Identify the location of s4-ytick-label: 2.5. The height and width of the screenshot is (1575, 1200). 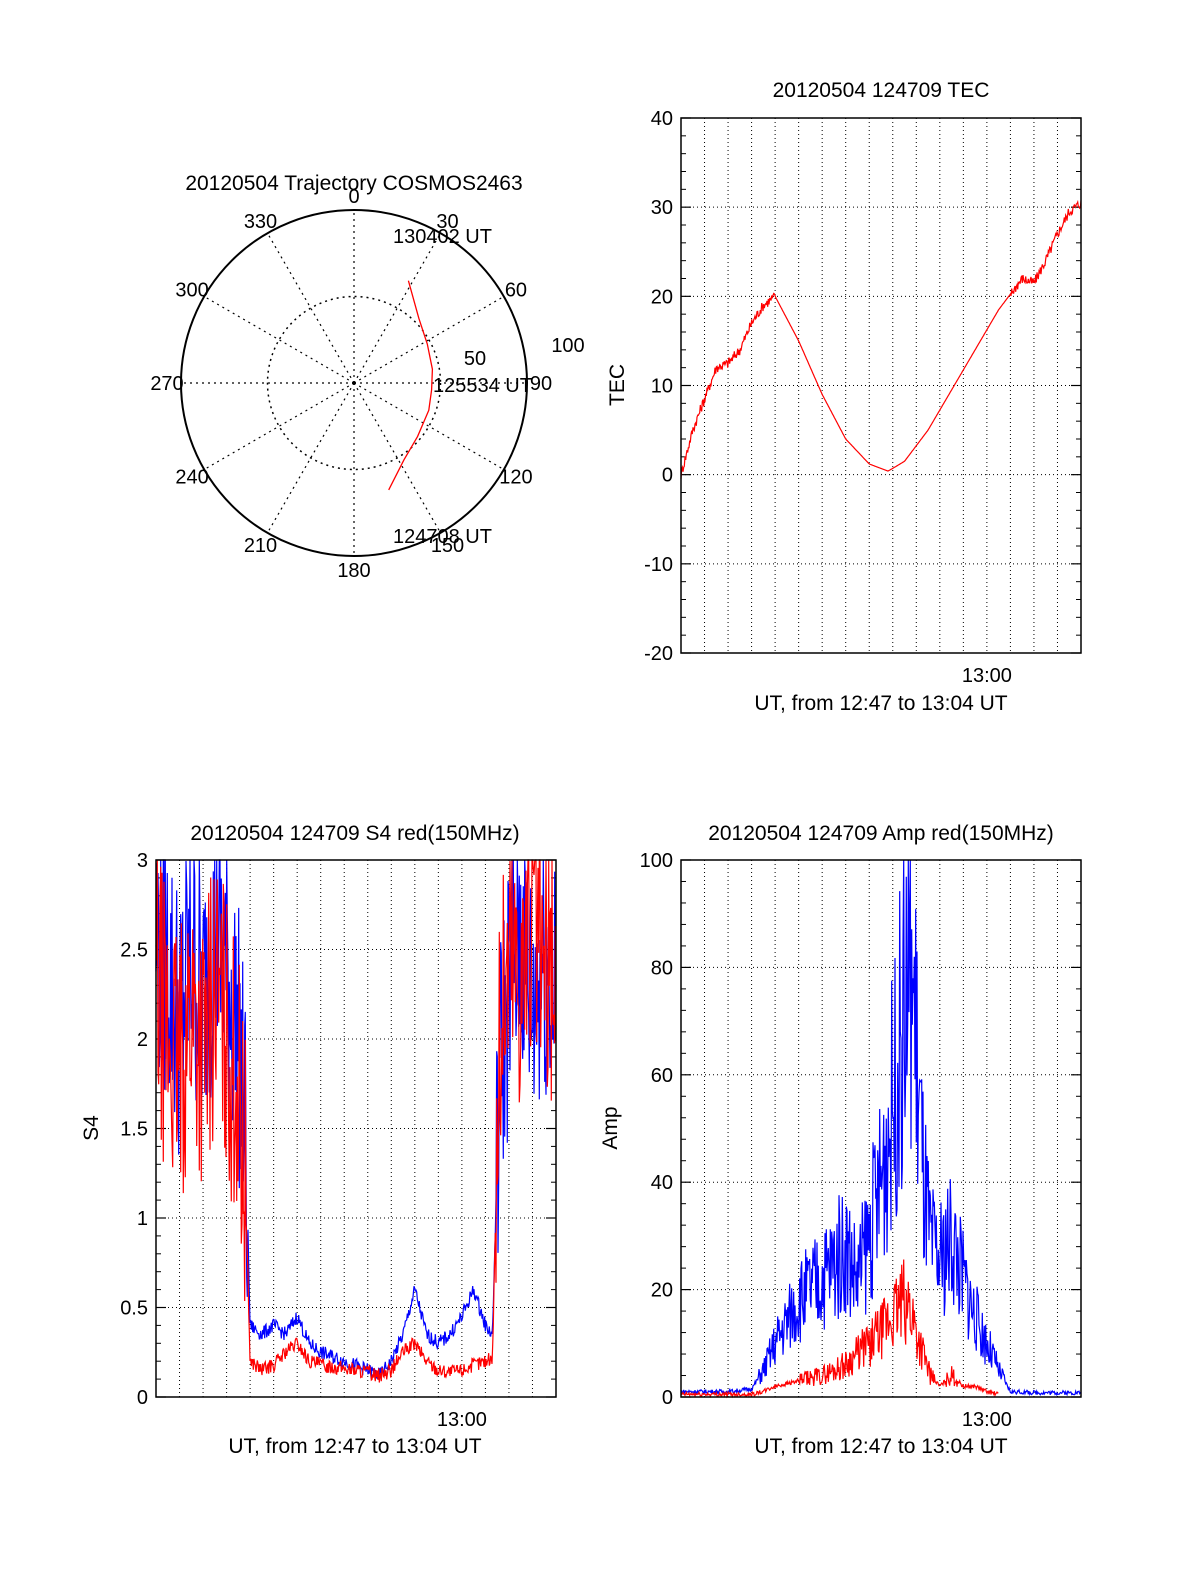
(134, 951).